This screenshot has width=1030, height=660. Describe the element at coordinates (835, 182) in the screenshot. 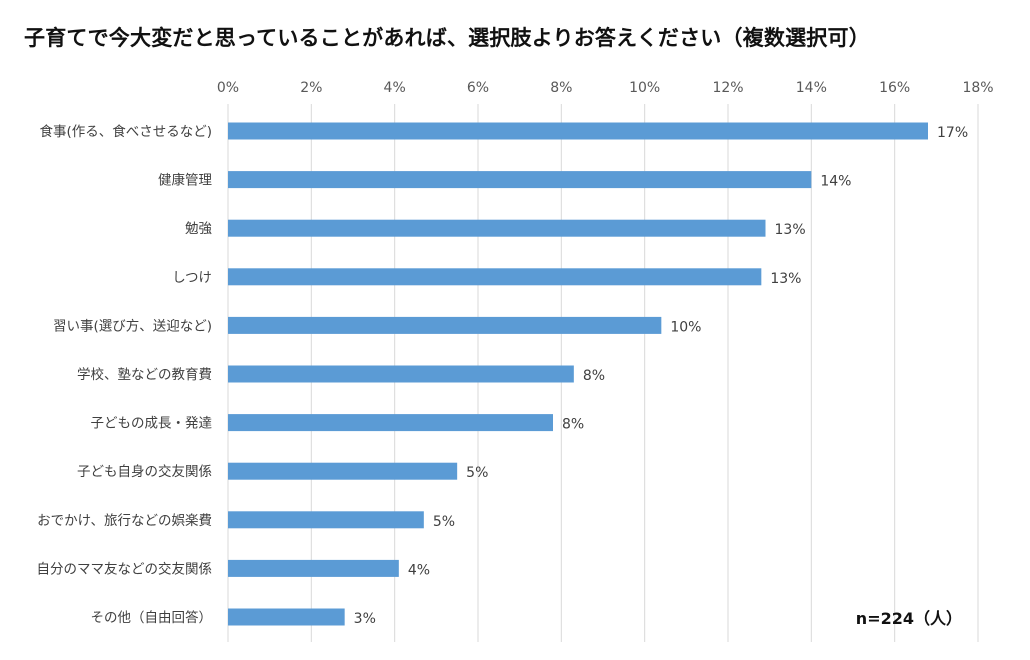

I see `data-label: 14%` at that location.